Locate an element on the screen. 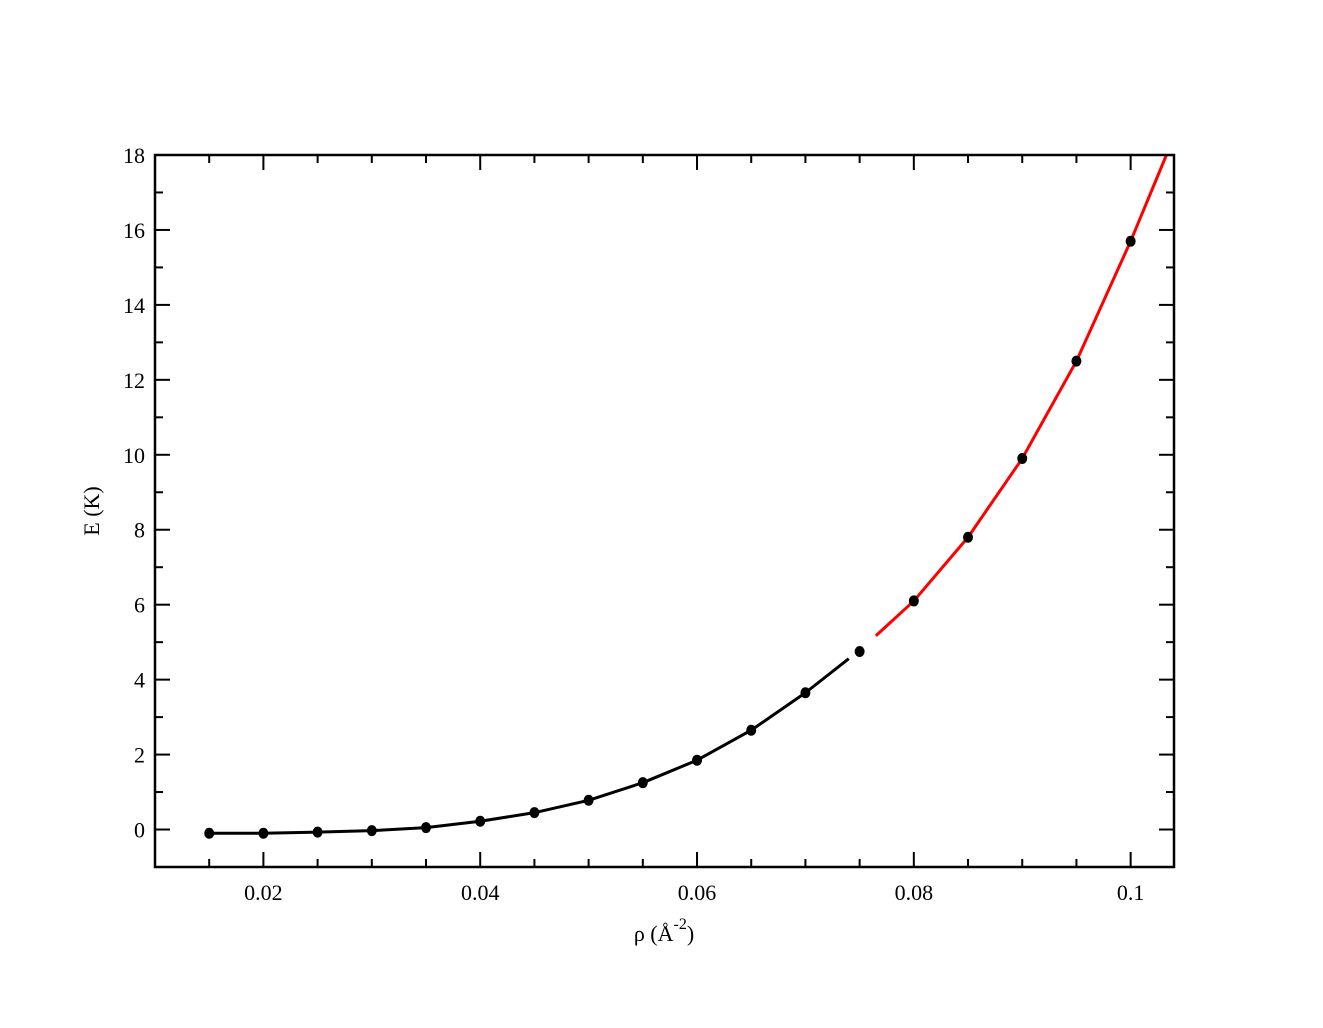 This screenshot has height=1028, width=1323. y-tick-label: 12 is located at coordinates (134, 380).